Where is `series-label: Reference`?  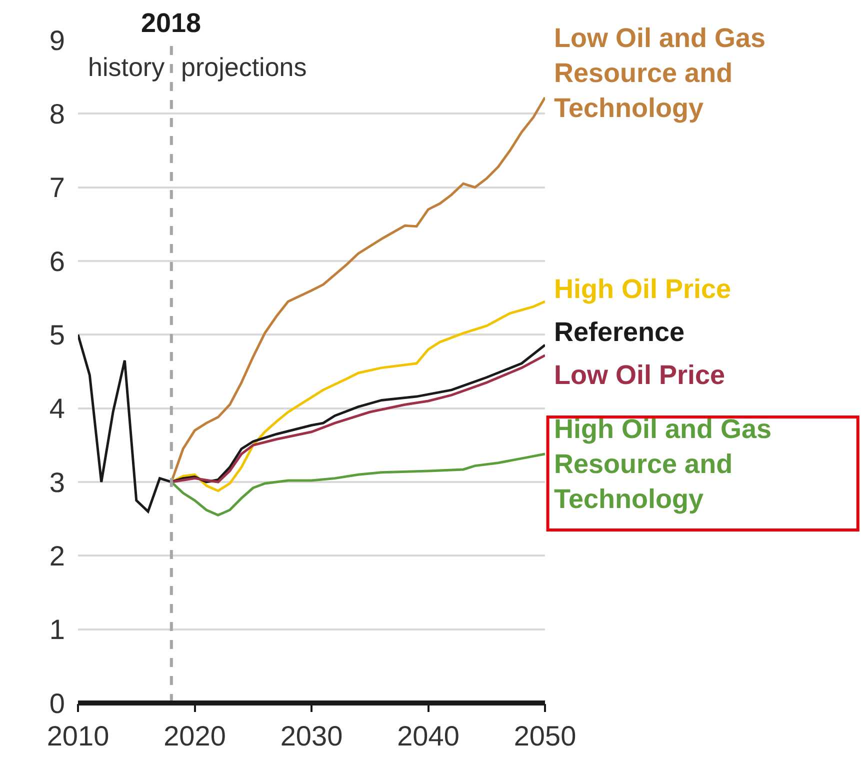 series-label: Reference is located at coordinates (619, 332).